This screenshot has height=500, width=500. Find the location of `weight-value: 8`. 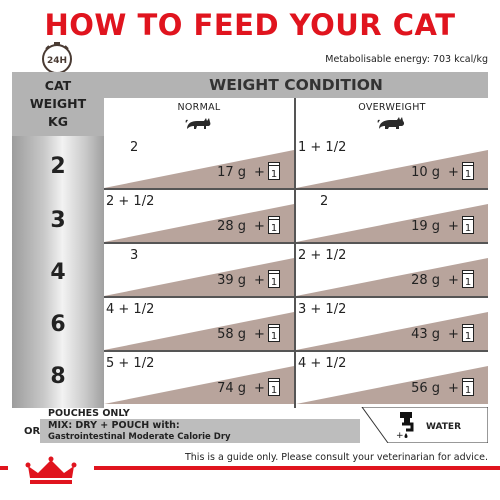

weight-value: 8 is located at coordinates (58, 376).